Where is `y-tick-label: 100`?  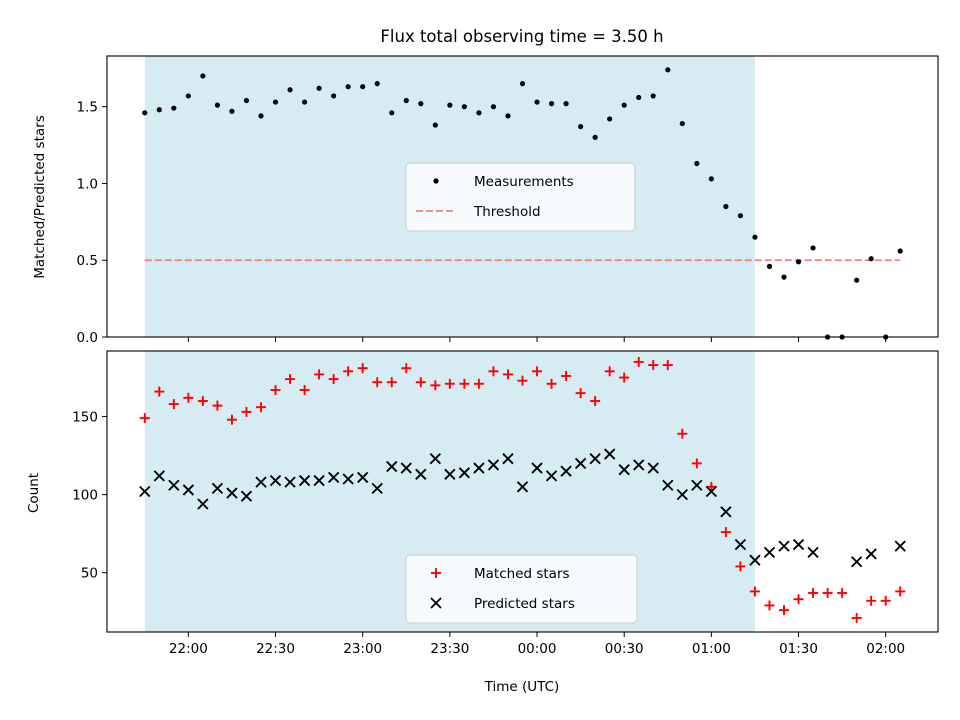
y-tick-label: 100 is located at coordinates (85, 496).